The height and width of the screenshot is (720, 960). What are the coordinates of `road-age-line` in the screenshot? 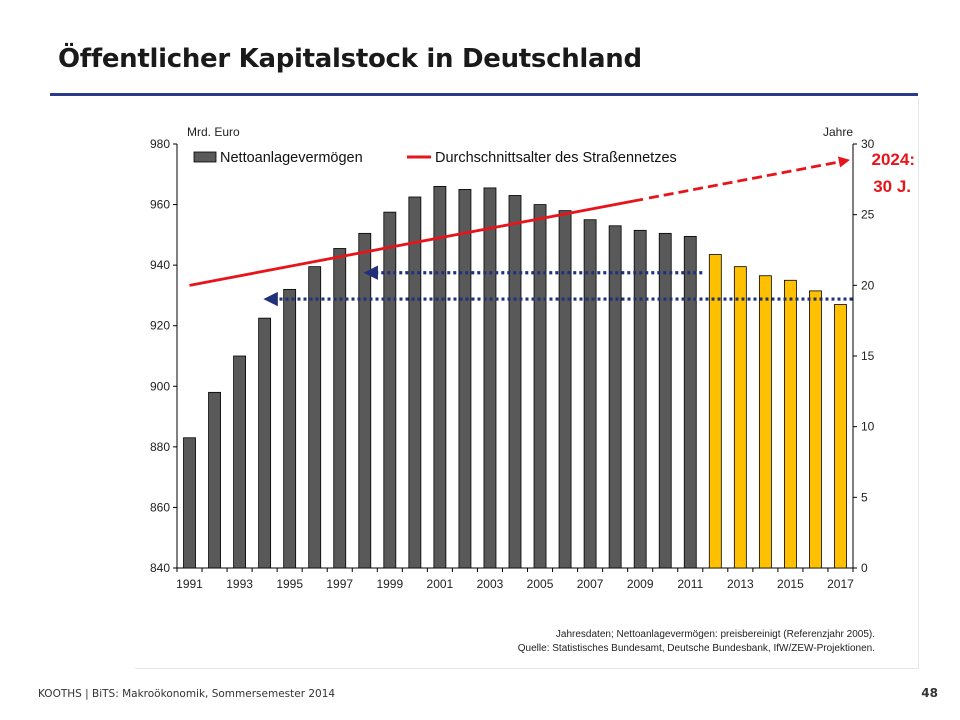 It's located at (519, 221).